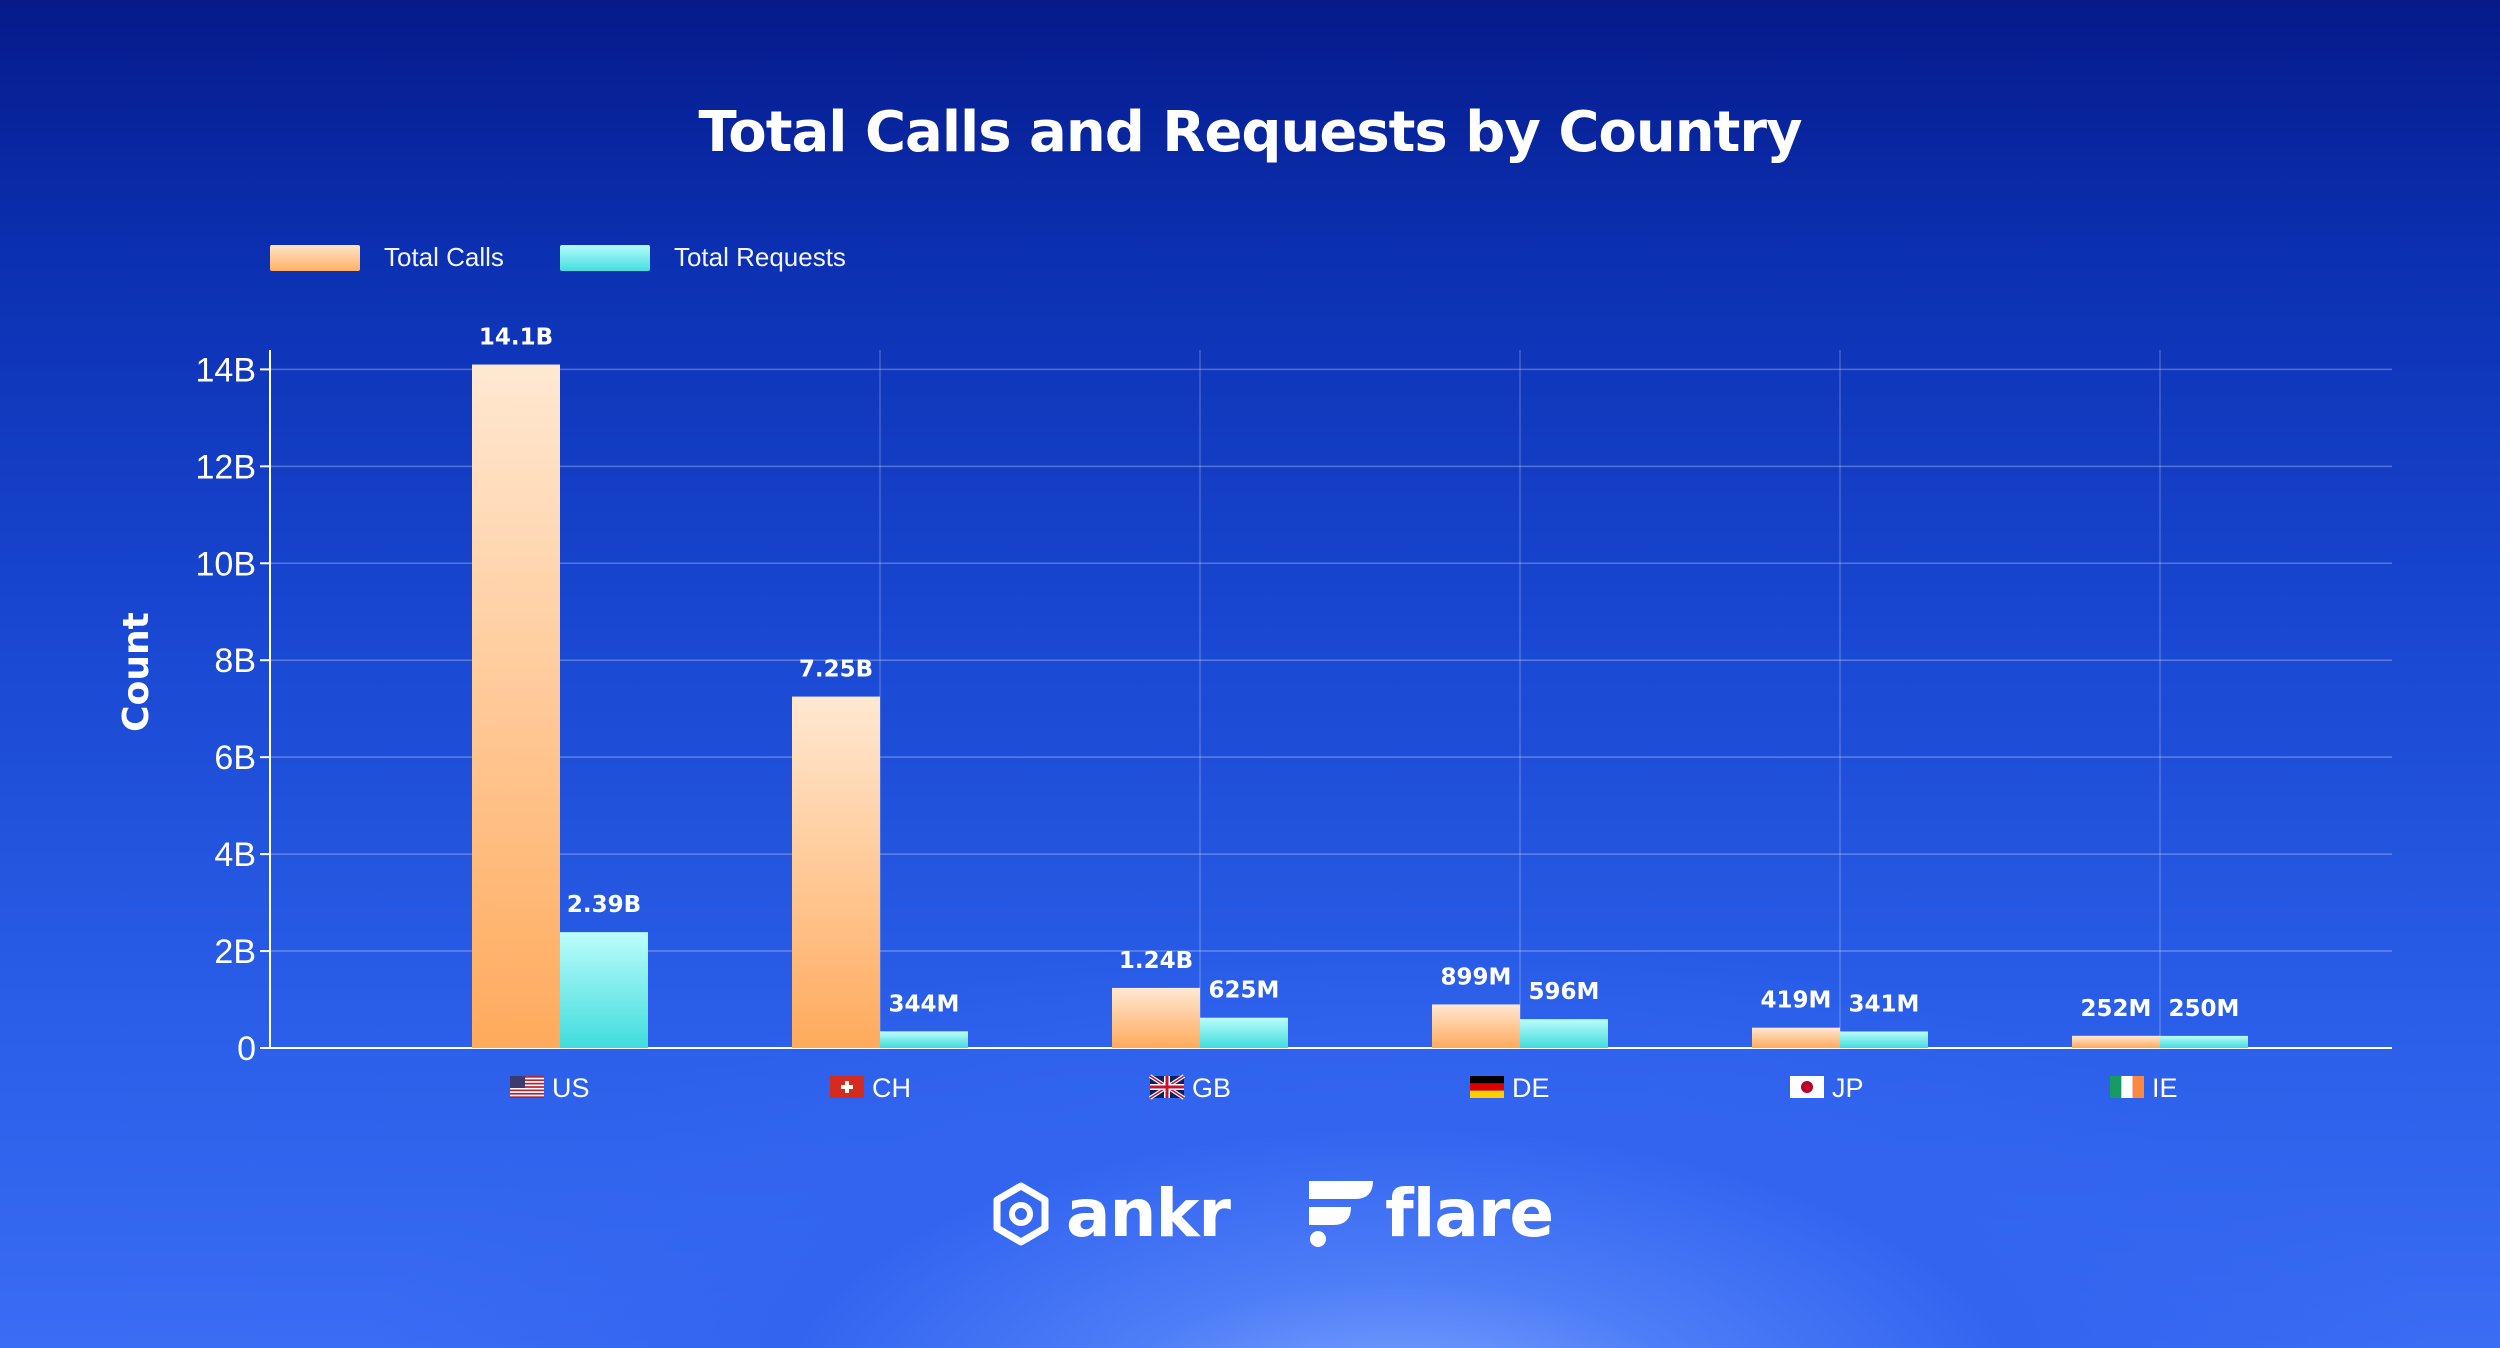  I want to click on bar-calls-gb, so click(1156, 1017).